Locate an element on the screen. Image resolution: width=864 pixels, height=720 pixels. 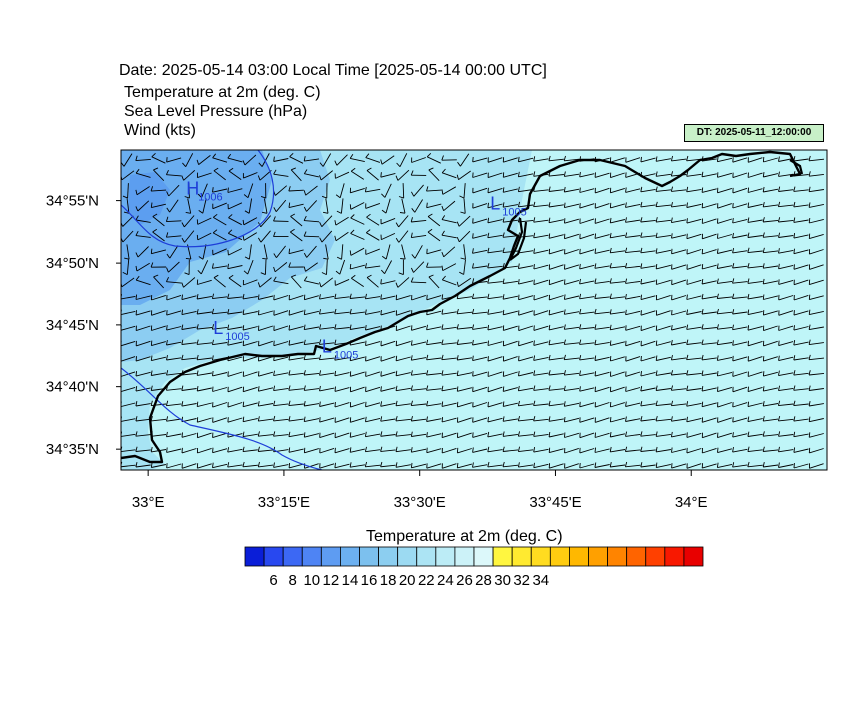
high-pressure-center: H 1006 is located at coordinates (204, 191).